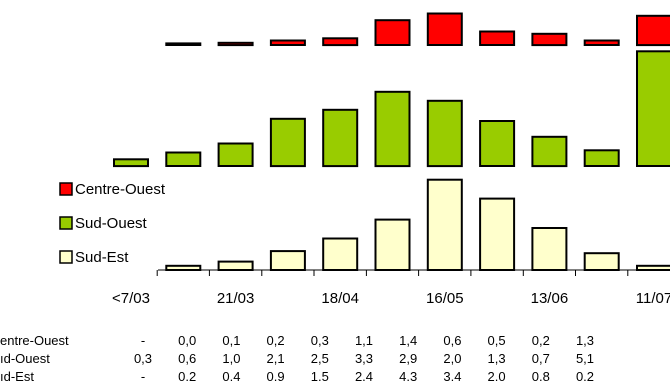 This screenshot has width=670, height=389. What do you see at coordinates (541, 358) in the screenshot?
I see `table-cell: 0,7` at bounding box center [541, 358].